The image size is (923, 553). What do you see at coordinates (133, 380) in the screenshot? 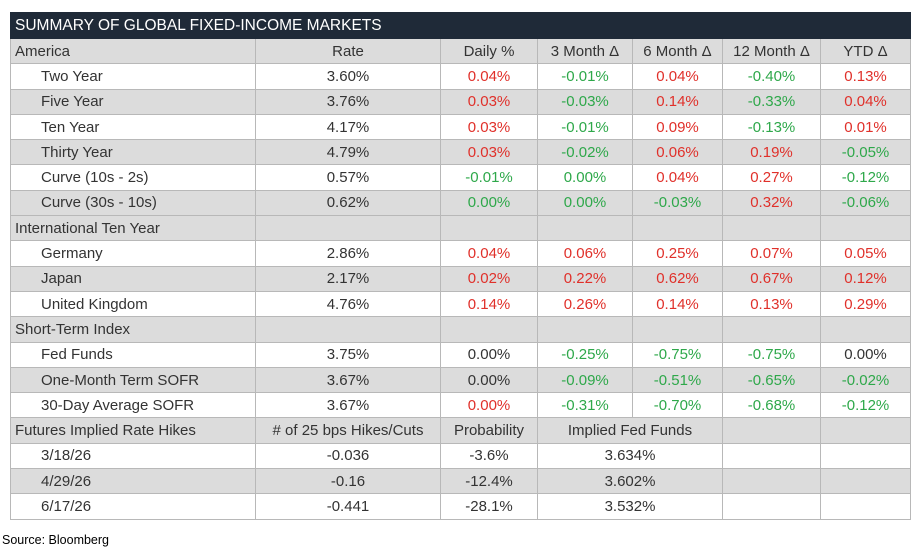
I see `row-label: One-Month Term SOFR` at bounding box center [133, 380].